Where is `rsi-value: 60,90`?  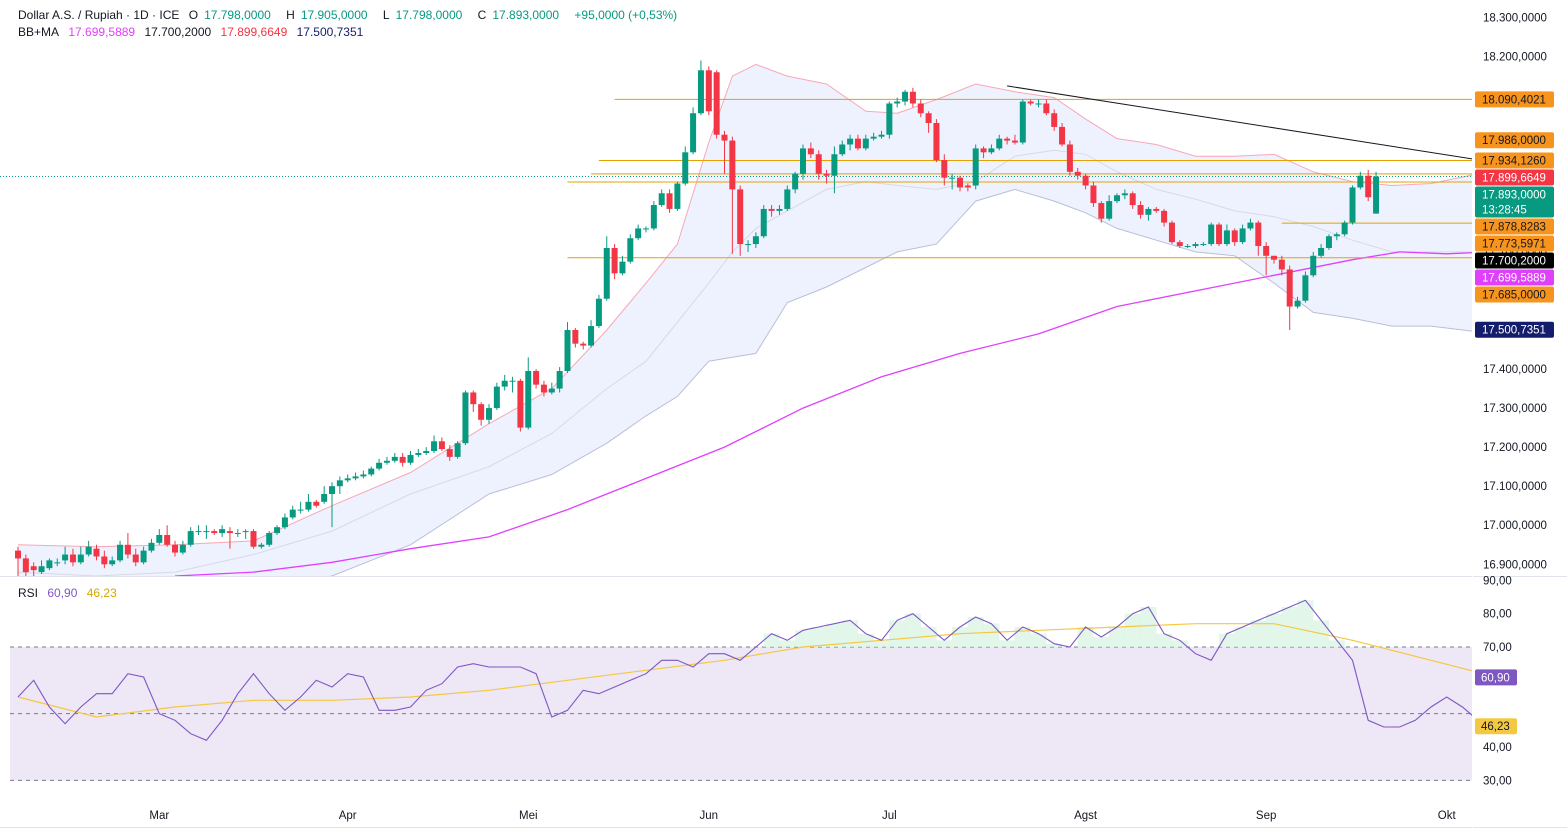
rsi-value: 60,90 is located at coordinates (62, 593).